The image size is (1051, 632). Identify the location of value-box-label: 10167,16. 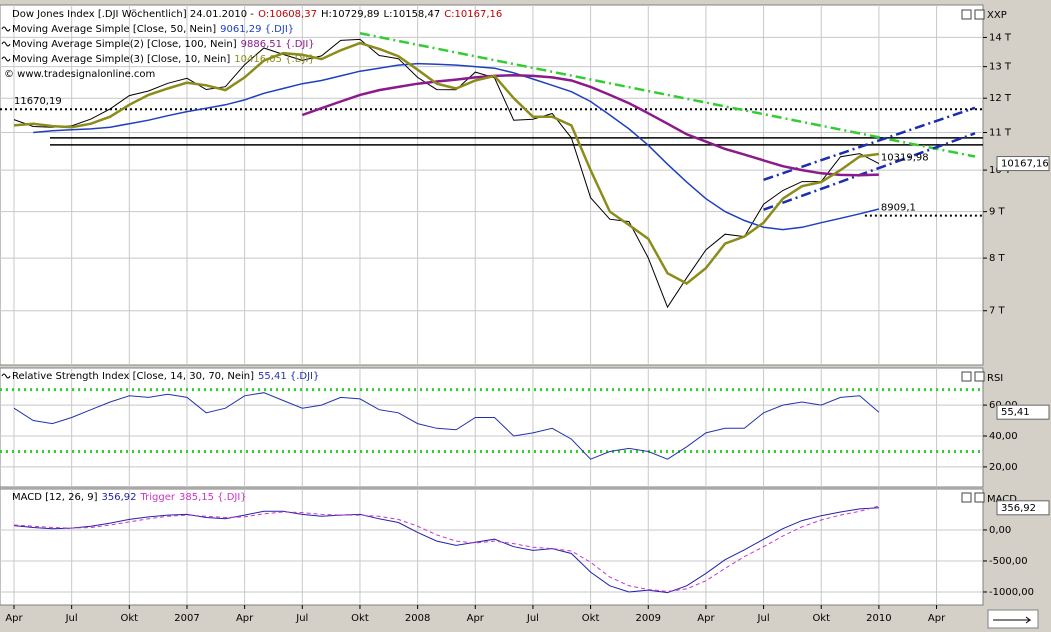
(1025, 164).